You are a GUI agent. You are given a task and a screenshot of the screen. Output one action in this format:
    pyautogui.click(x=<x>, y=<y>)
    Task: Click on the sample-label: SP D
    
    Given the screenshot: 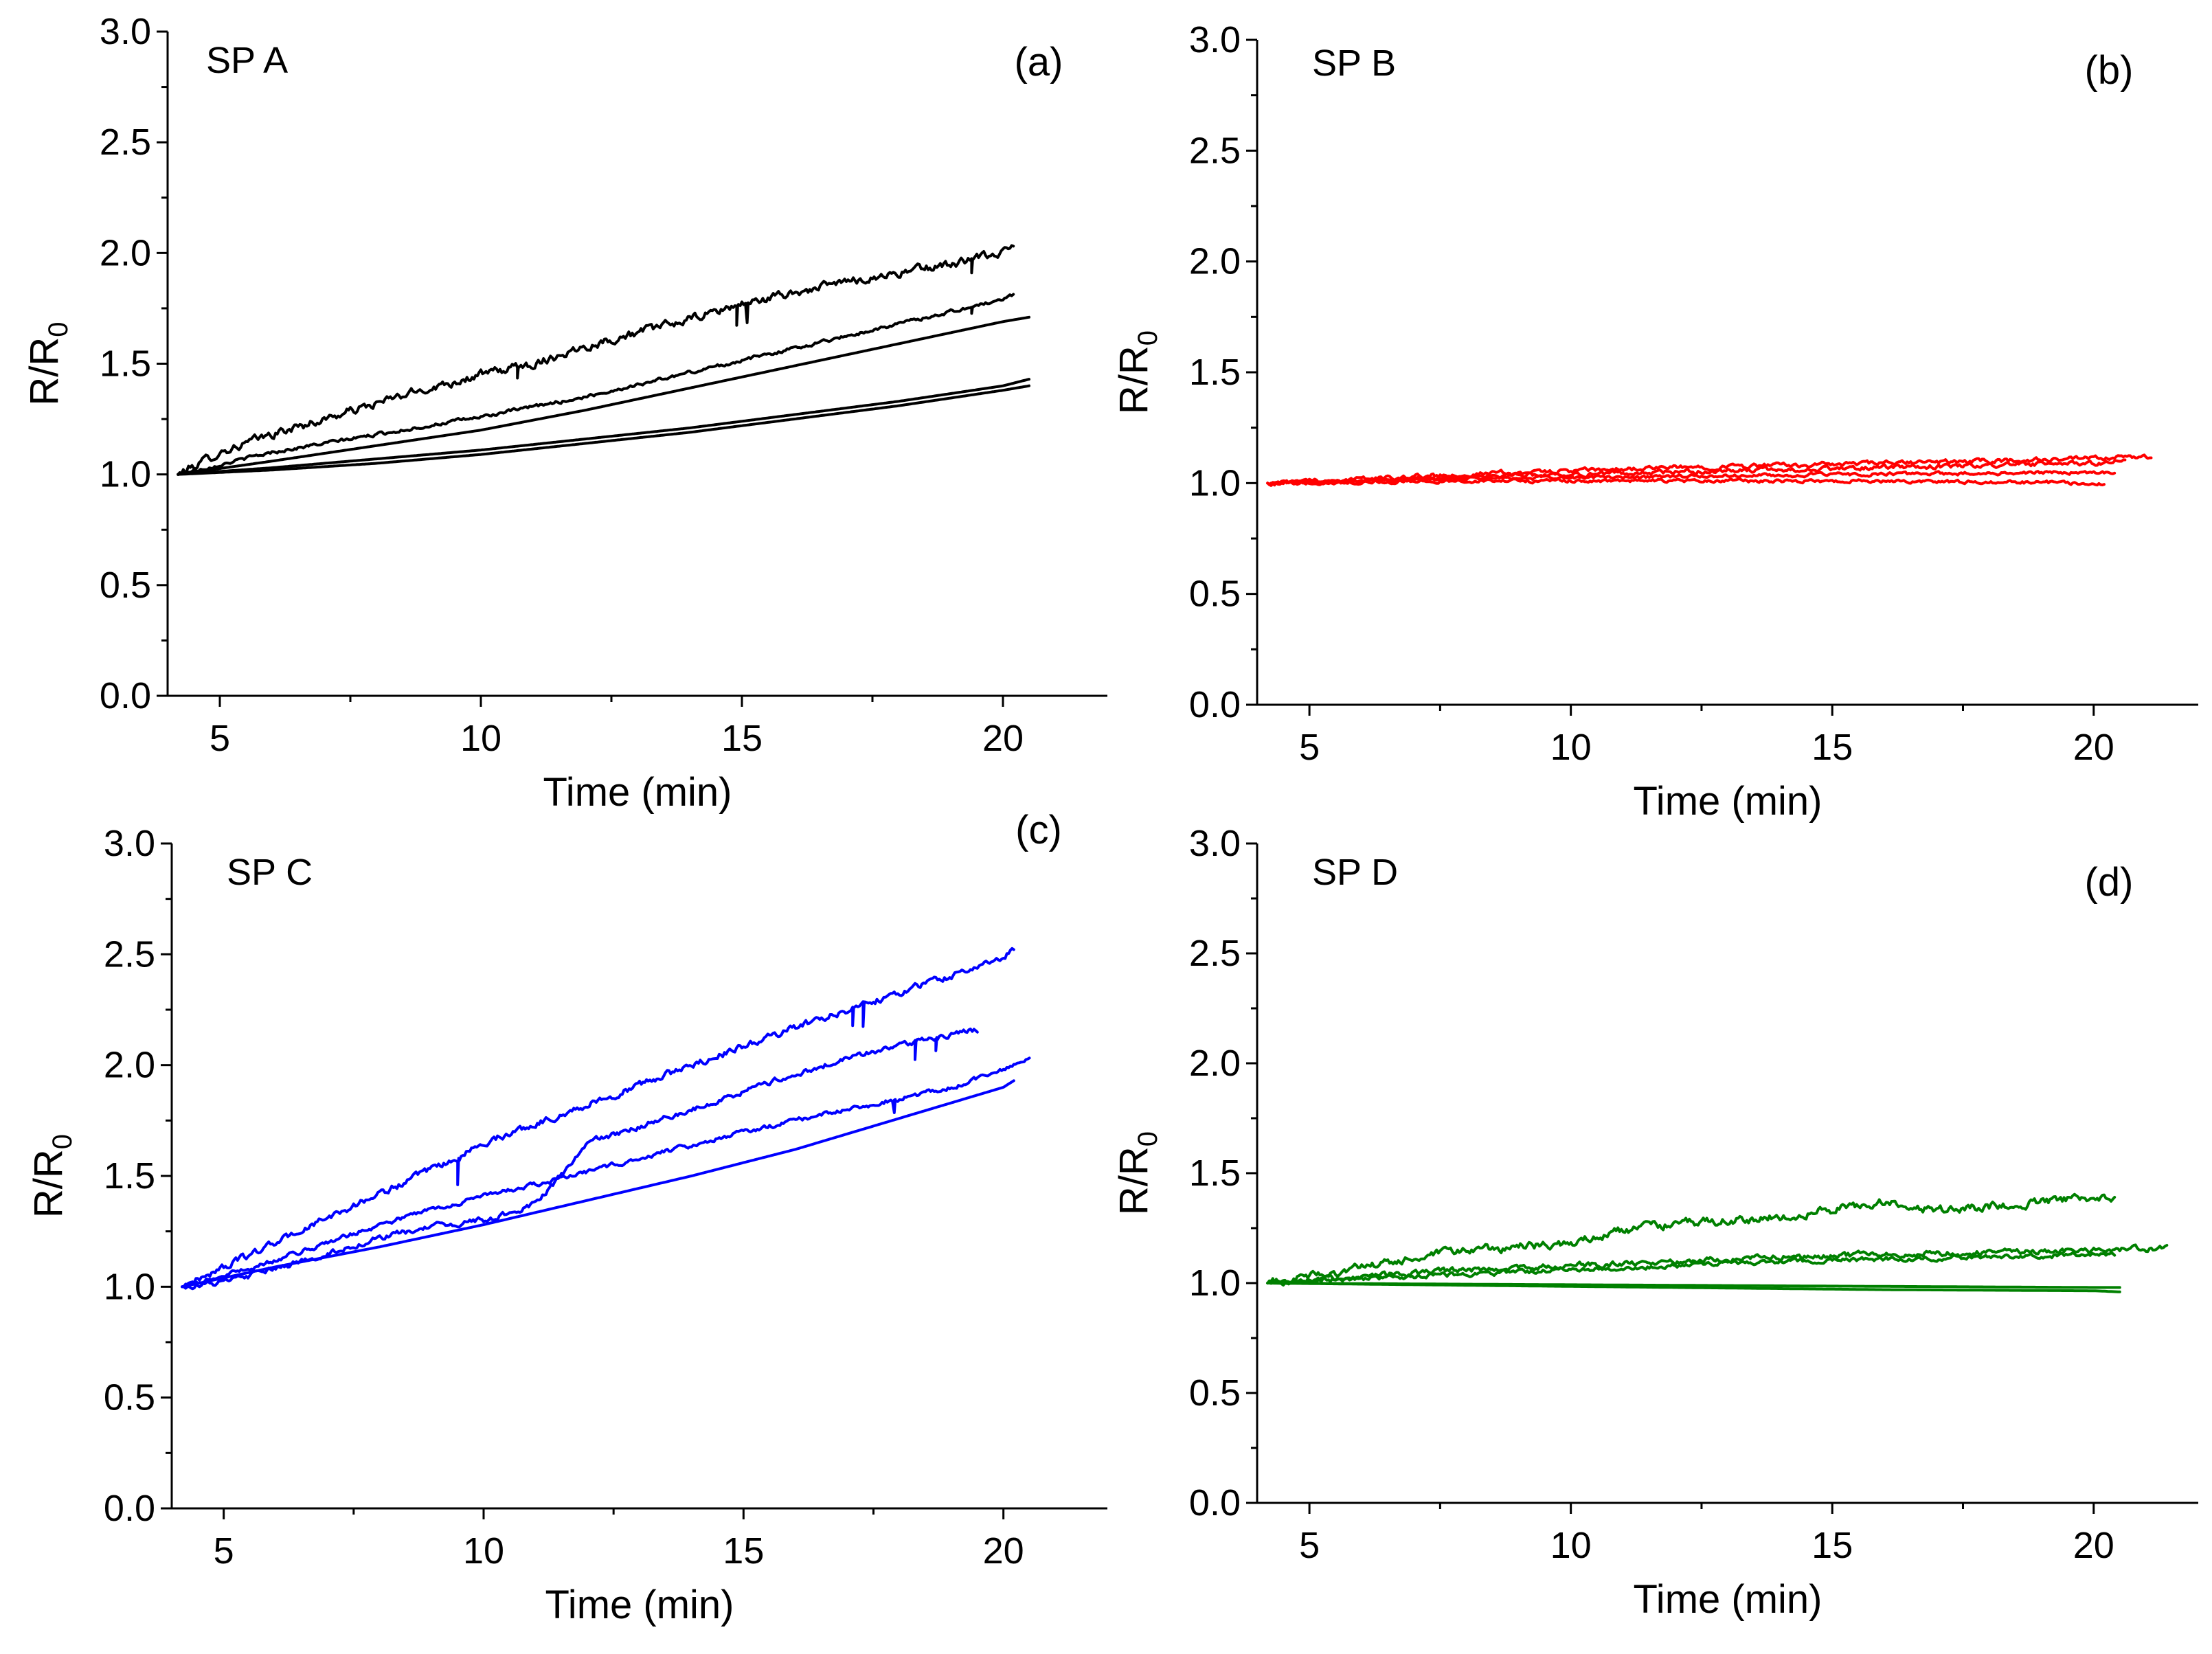 What is the action you would take?
    pyautogui.click(x=1355, y=873)
    